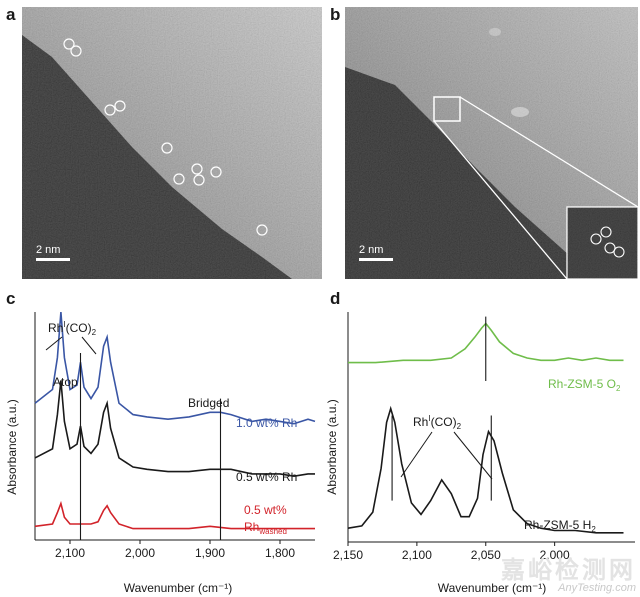 The width and height of the screenshot is (640, 597). I want to click on panel-label-c: c, so click(11, 298).